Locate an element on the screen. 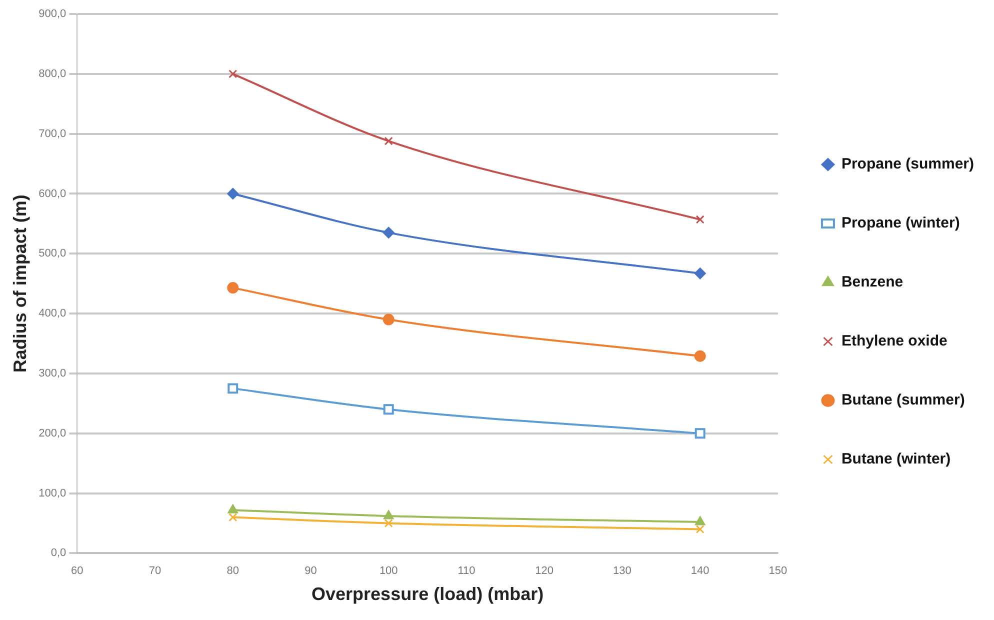  y-tick-label: 800,0 is located at coordinates (52, 74).